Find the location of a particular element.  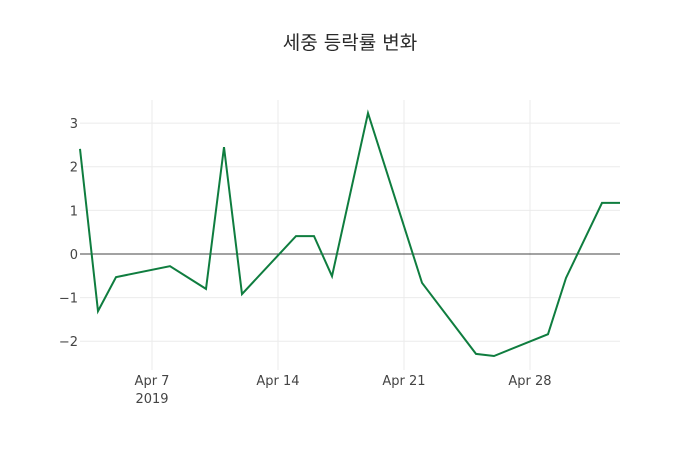

x-axis-ticks: Apr 7 2019 Apr 14 Apr 21 Apr 28 is located at coordinates (343, 390).